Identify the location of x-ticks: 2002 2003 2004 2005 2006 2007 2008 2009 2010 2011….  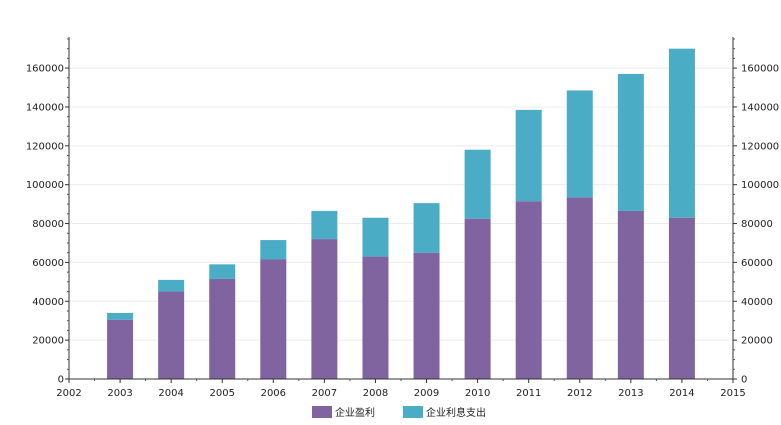
(401, 389).